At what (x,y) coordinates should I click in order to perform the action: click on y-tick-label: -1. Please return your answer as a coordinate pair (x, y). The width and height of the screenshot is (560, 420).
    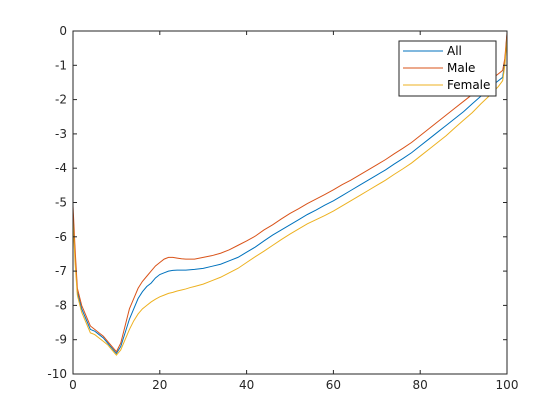
    Looking at the image, I should click on (61, 65).